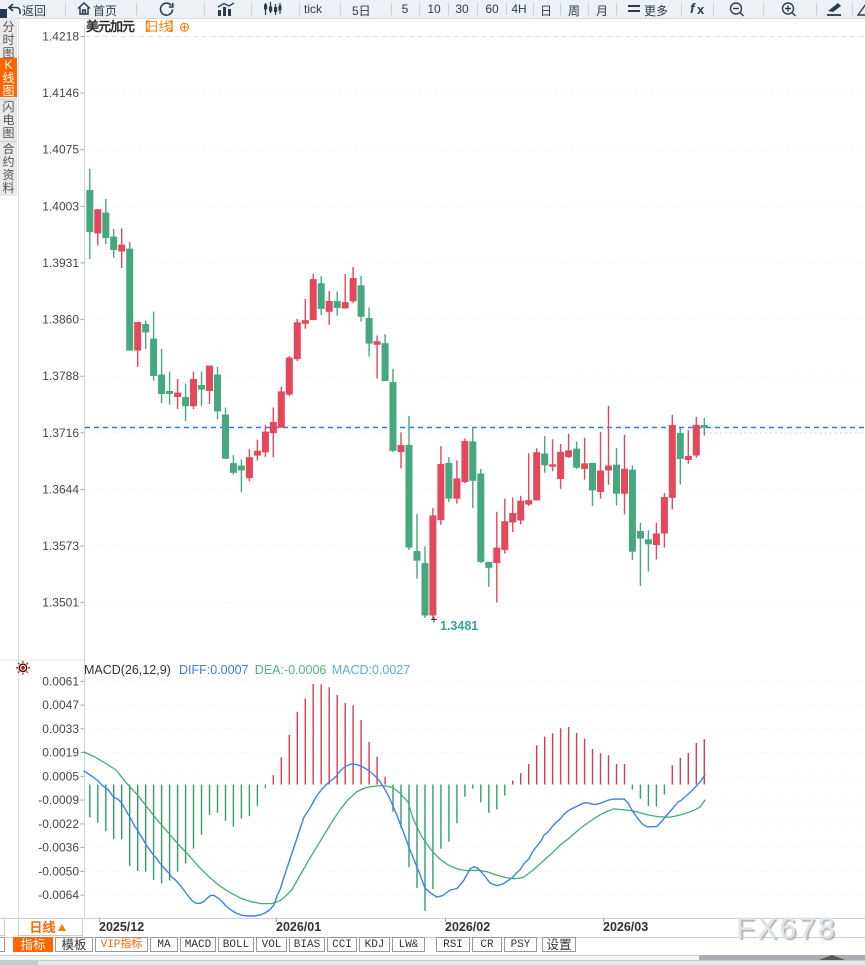 The image size is (865, 965). Describe the element at coordinates (60, 705) in the screenshot. I see `svg-text: 0.0047` at that location.